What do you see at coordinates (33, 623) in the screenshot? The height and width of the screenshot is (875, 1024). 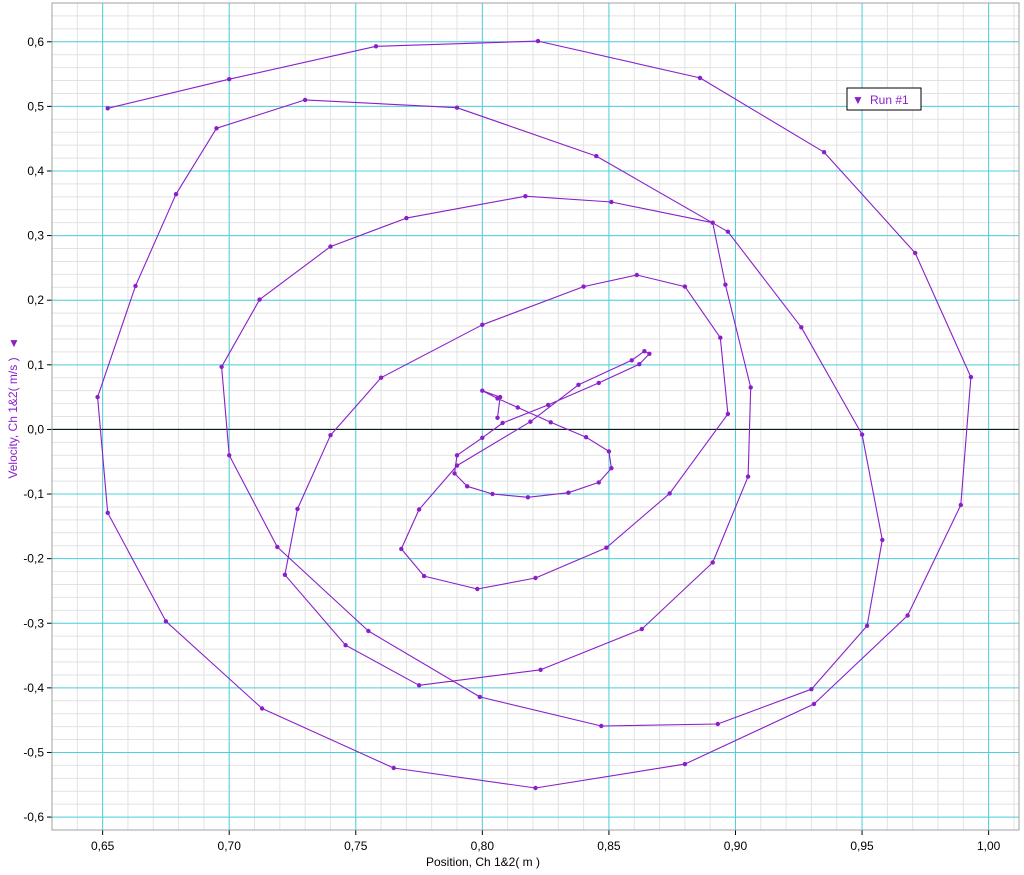 I see `y-tick-label: -0,3` at bounding box center [33, 623].